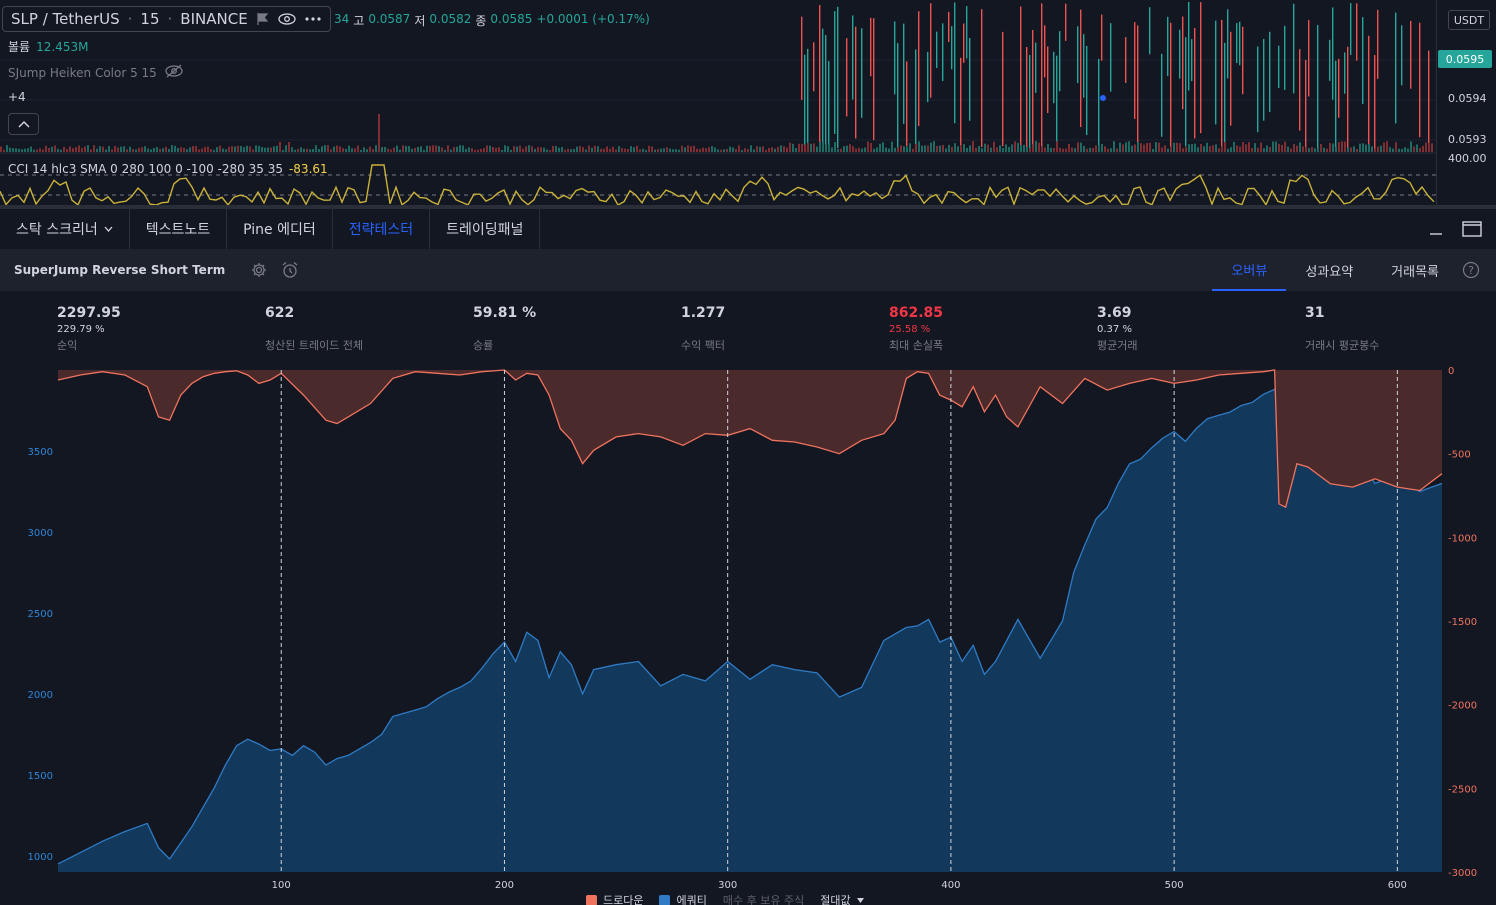 This screenshot has width=1496, height=905. Describe the element at coordinates (314, 345) in the screenshot. I see `metric-label: 청산된 트레이드 전체` at that location.